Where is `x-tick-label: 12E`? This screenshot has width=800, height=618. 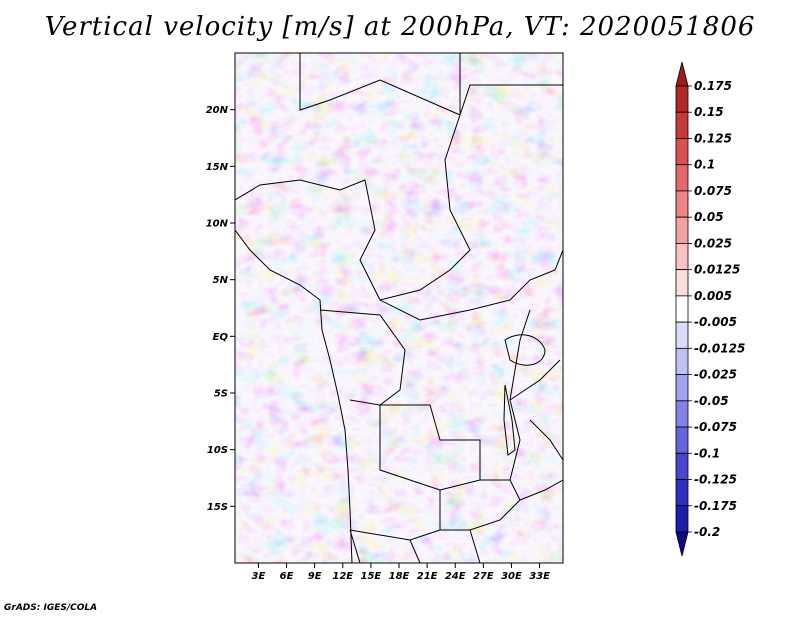 x-tick-label: 12E is located at coordinates (342, 576).